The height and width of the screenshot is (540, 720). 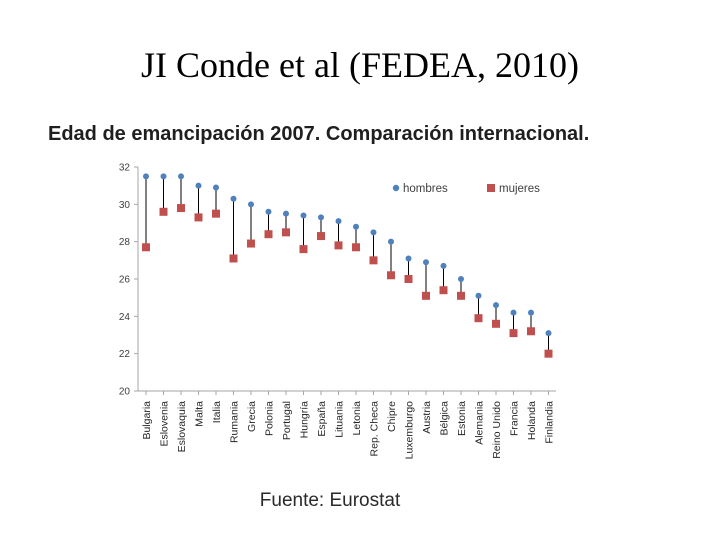 What do you see at coordinates (356, 247) in the screenshot?
I see `point-mujeres-letonia` at bounding box center [356, 247].